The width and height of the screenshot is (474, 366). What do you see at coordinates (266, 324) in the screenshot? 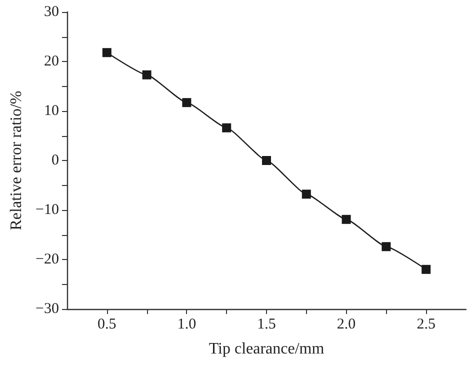
I see `x-tick-label: 1.5` at bounding box center [266, 324].